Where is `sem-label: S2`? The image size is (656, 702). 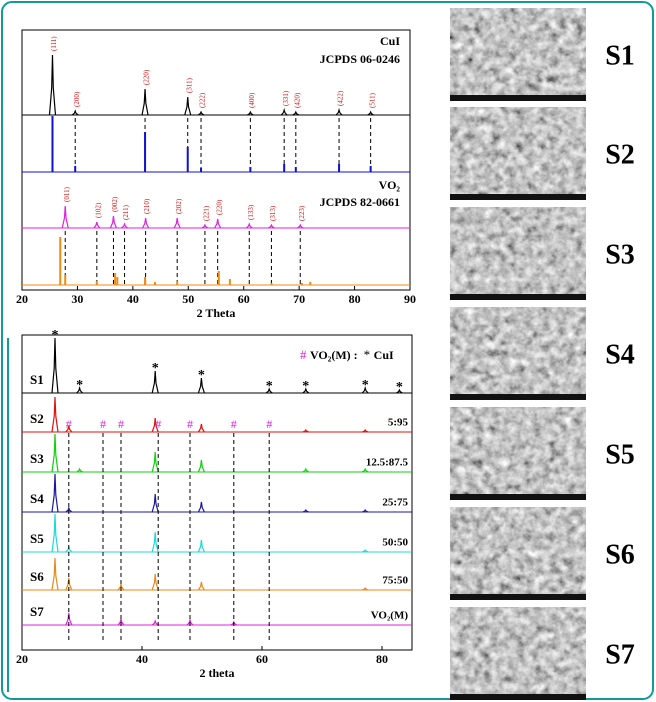 sem-label: S2 is located at coordinates (620, 154).